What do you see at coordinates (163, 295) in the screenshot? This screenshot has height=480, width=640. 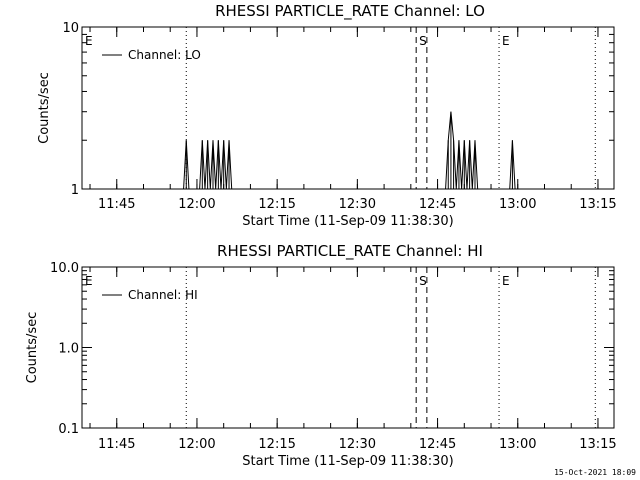 I see `chart2-legend-label: Channel: HI` at bounding box center [163, 295].